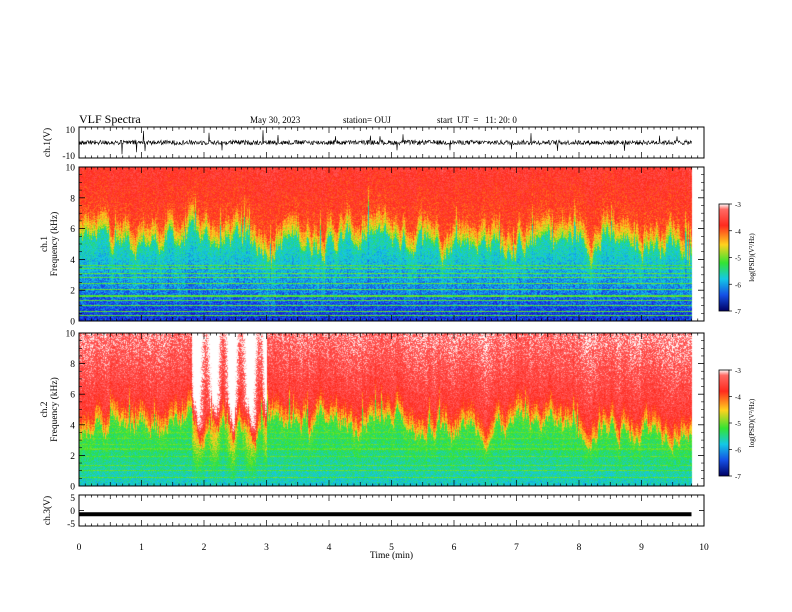 The height and width of the screenshot is (612, 792). What do you see at coordinates (54, 409) in the screenshot?
I see `ch2-spectrogram-ylabel-frequency: Frequency (kHz)` at bounding box center [54, 409].